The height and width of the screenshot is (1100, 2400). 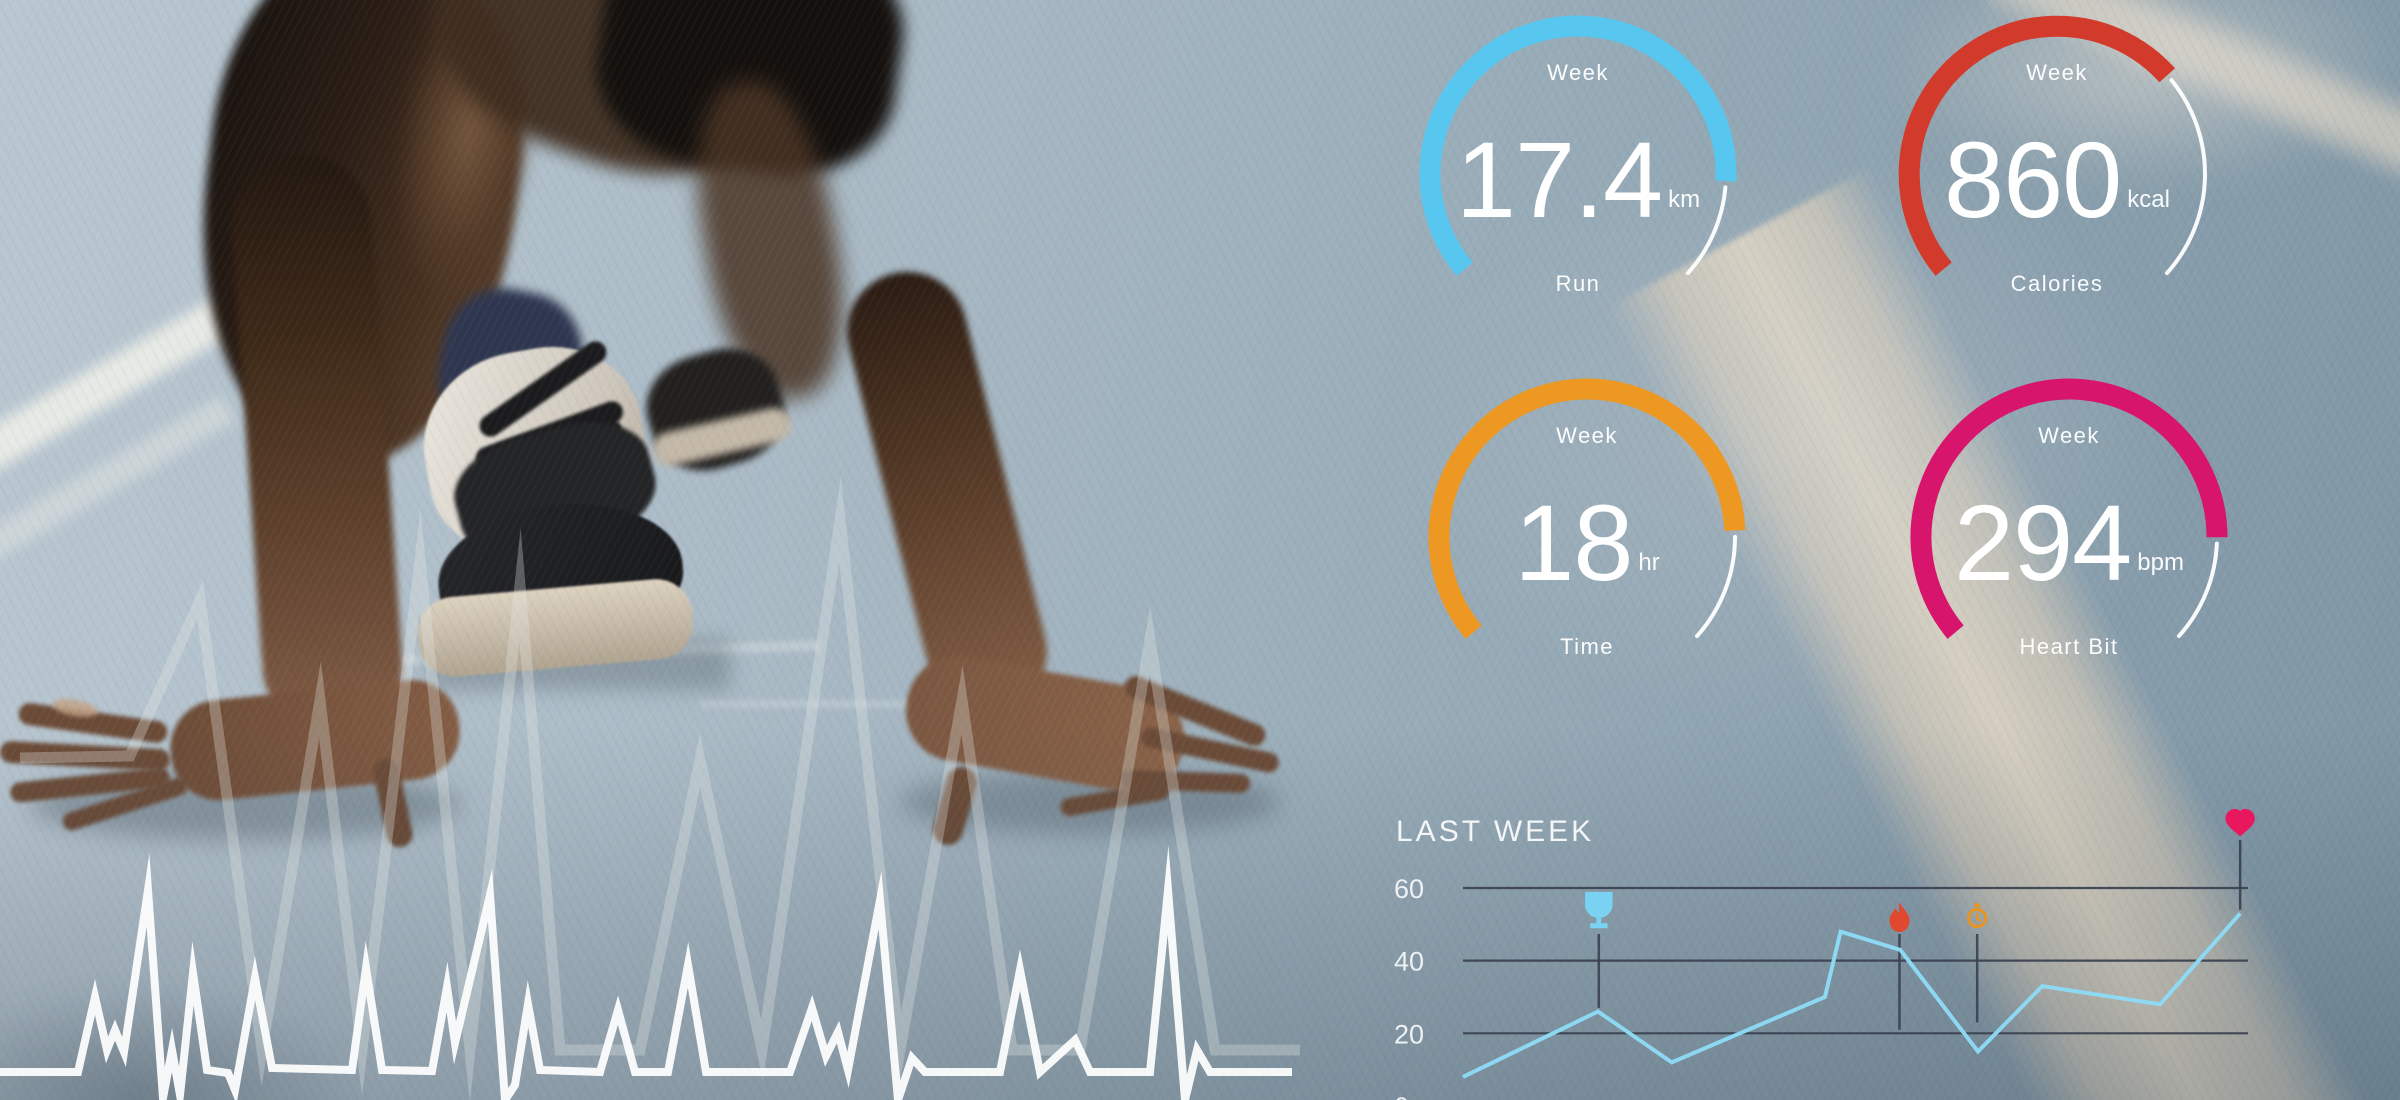 I want to click on gauge-metric-label: Run, so click(x=1578, y=283).